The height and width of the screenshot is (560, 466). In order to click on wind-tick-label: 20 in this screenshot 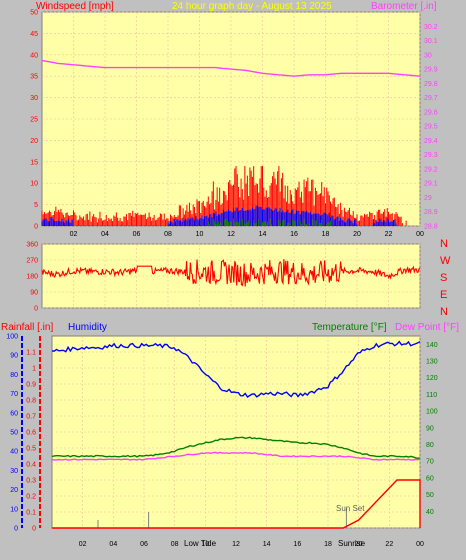, I will do `click(34, 141)`.